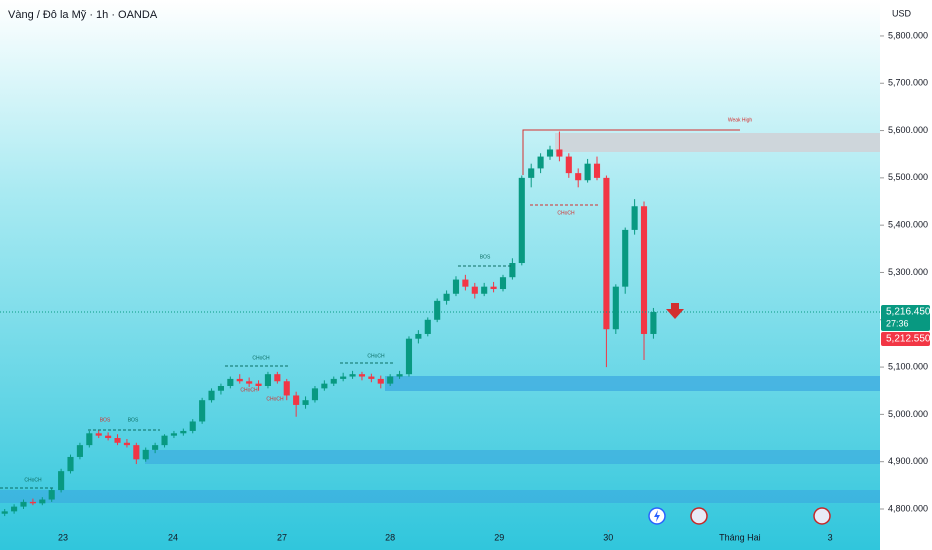 The image size is (932, 550). What do you see at coordinates (173, 537) in the screenshot?
I see `x-tick-label: 24` at bounding box center [173, 537].